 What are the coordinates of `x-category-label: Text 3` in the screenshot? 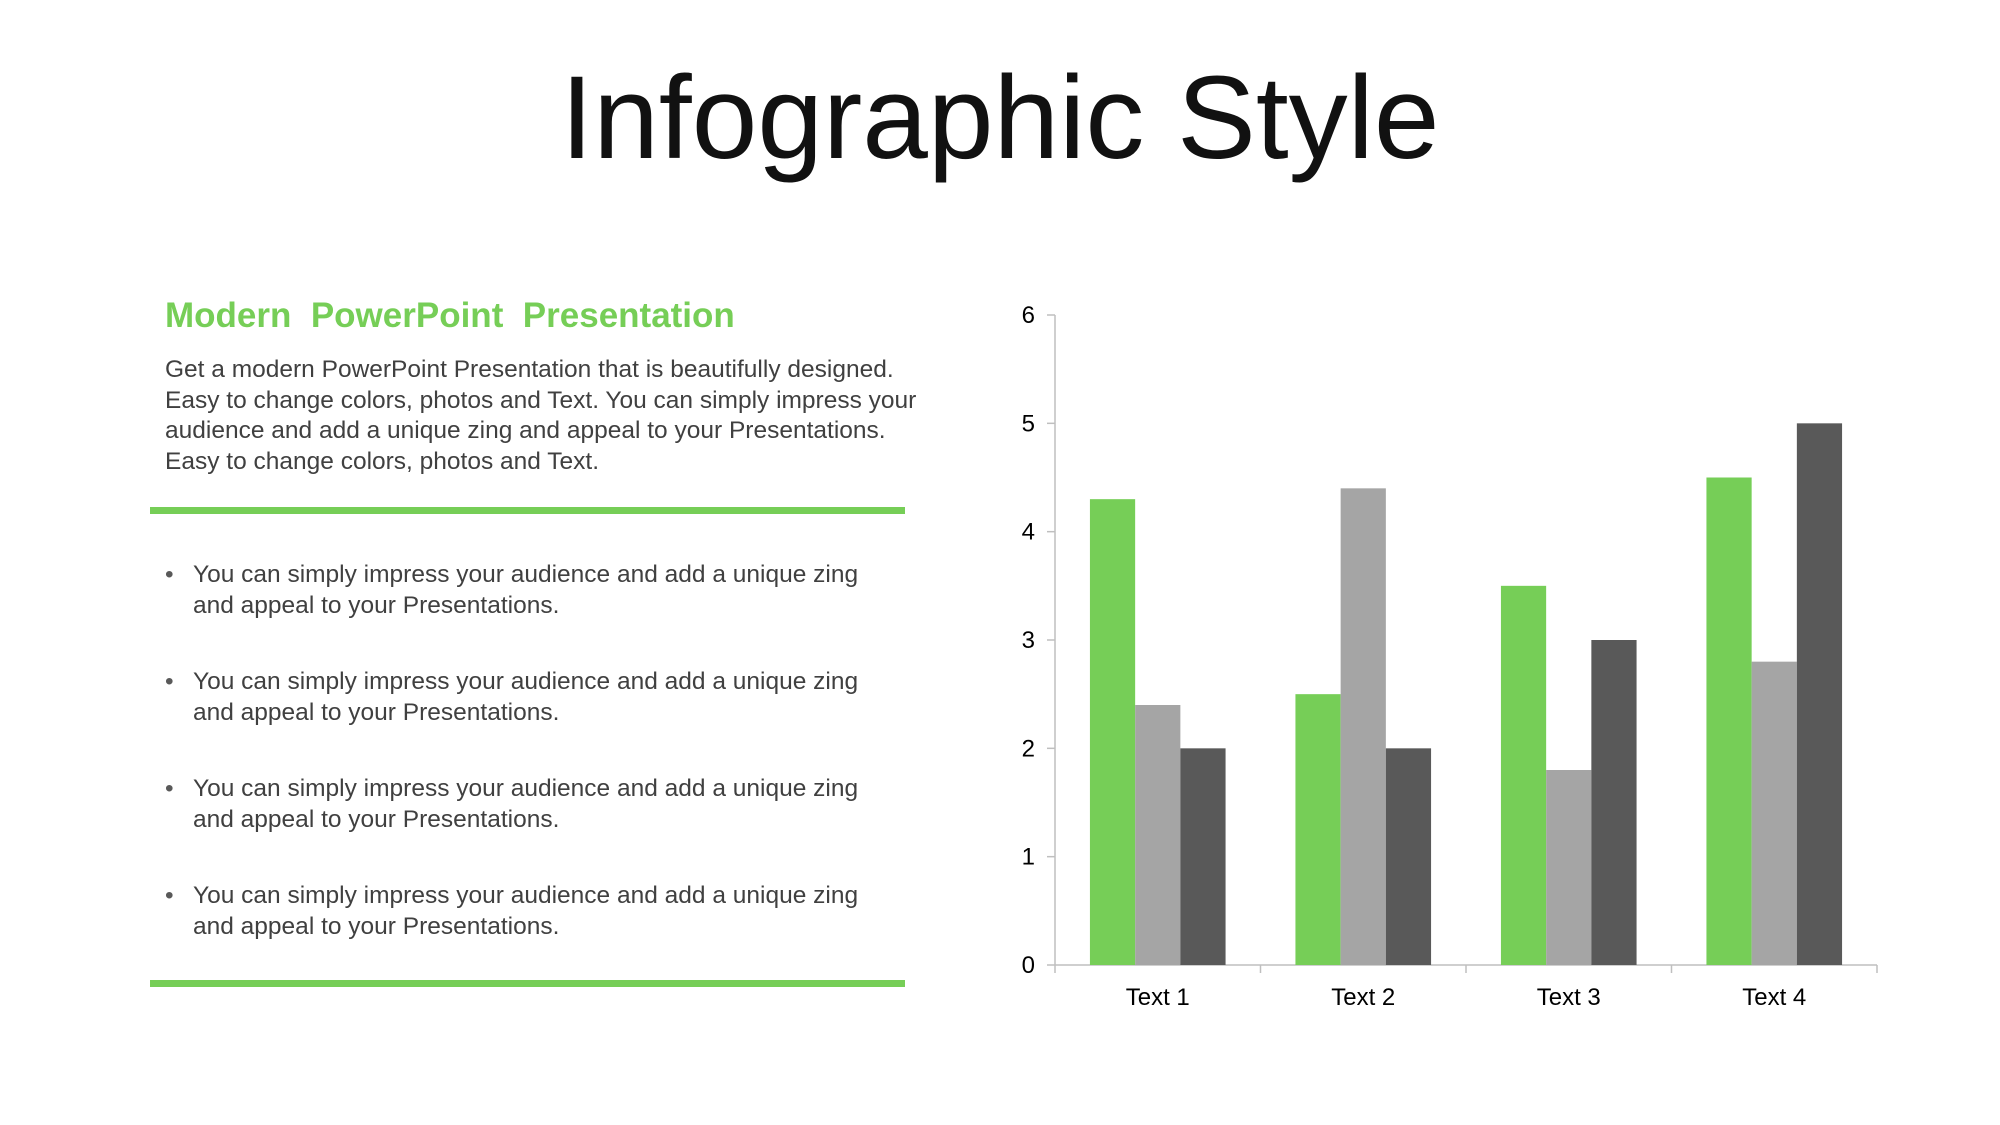 It's located at (1569, 997).